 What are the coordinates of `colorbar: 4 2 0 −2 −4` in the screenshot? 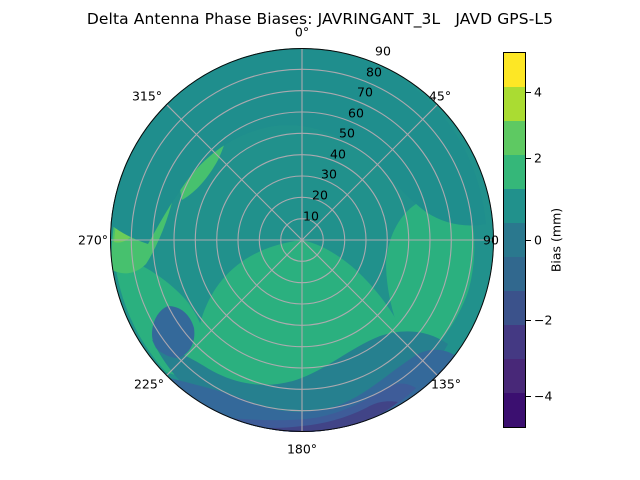 It's located at (527, 240).